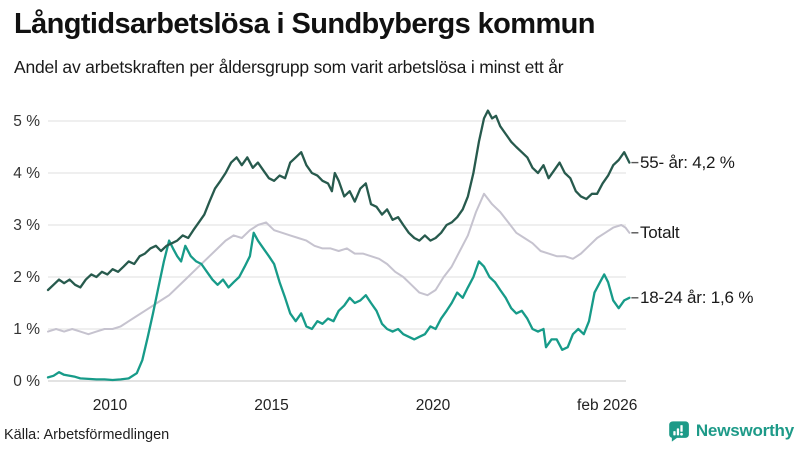 The width and height of the screenshot is (800, 450). What do you see at coordinates (26, 121) in the screenshot?
I see `y-tick-label: 5 %` at bounding box center [26, 121].